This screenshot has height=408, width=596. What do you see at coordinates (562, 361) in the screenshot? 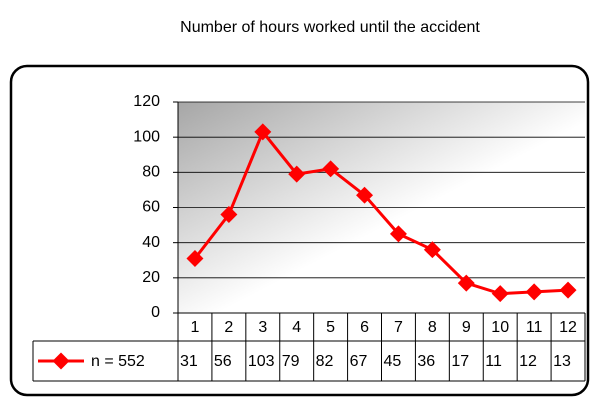
I see `table-value: 13` at bounding box center [562, 361].